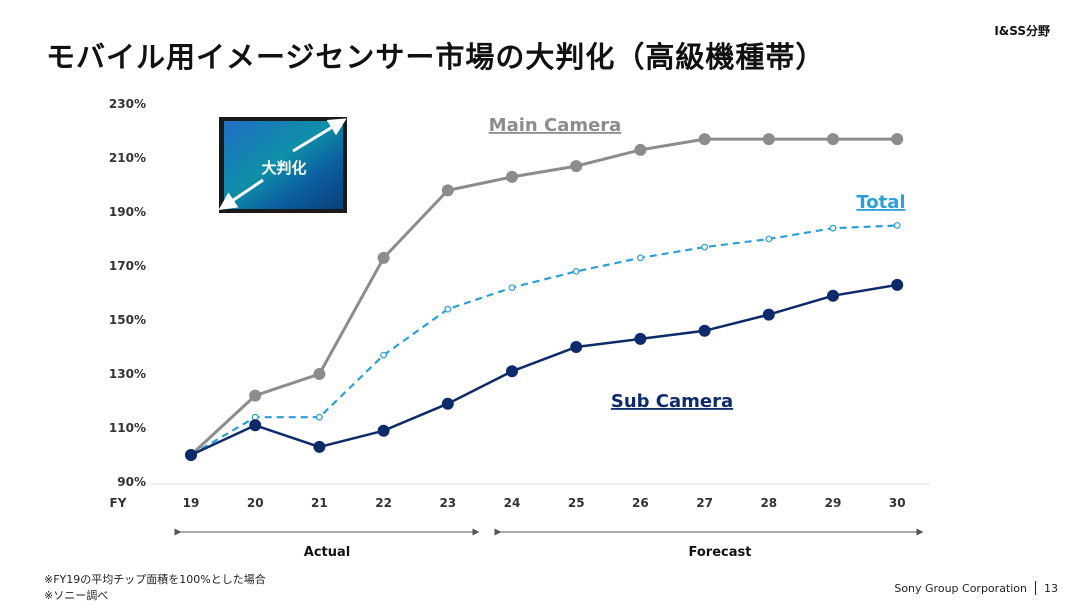 The width and height of the screenshot is (1080, 606). I want to click on page-title: モバイル用イメージセンサー市場の大判化（高級機種帯）, so click(436, 57).